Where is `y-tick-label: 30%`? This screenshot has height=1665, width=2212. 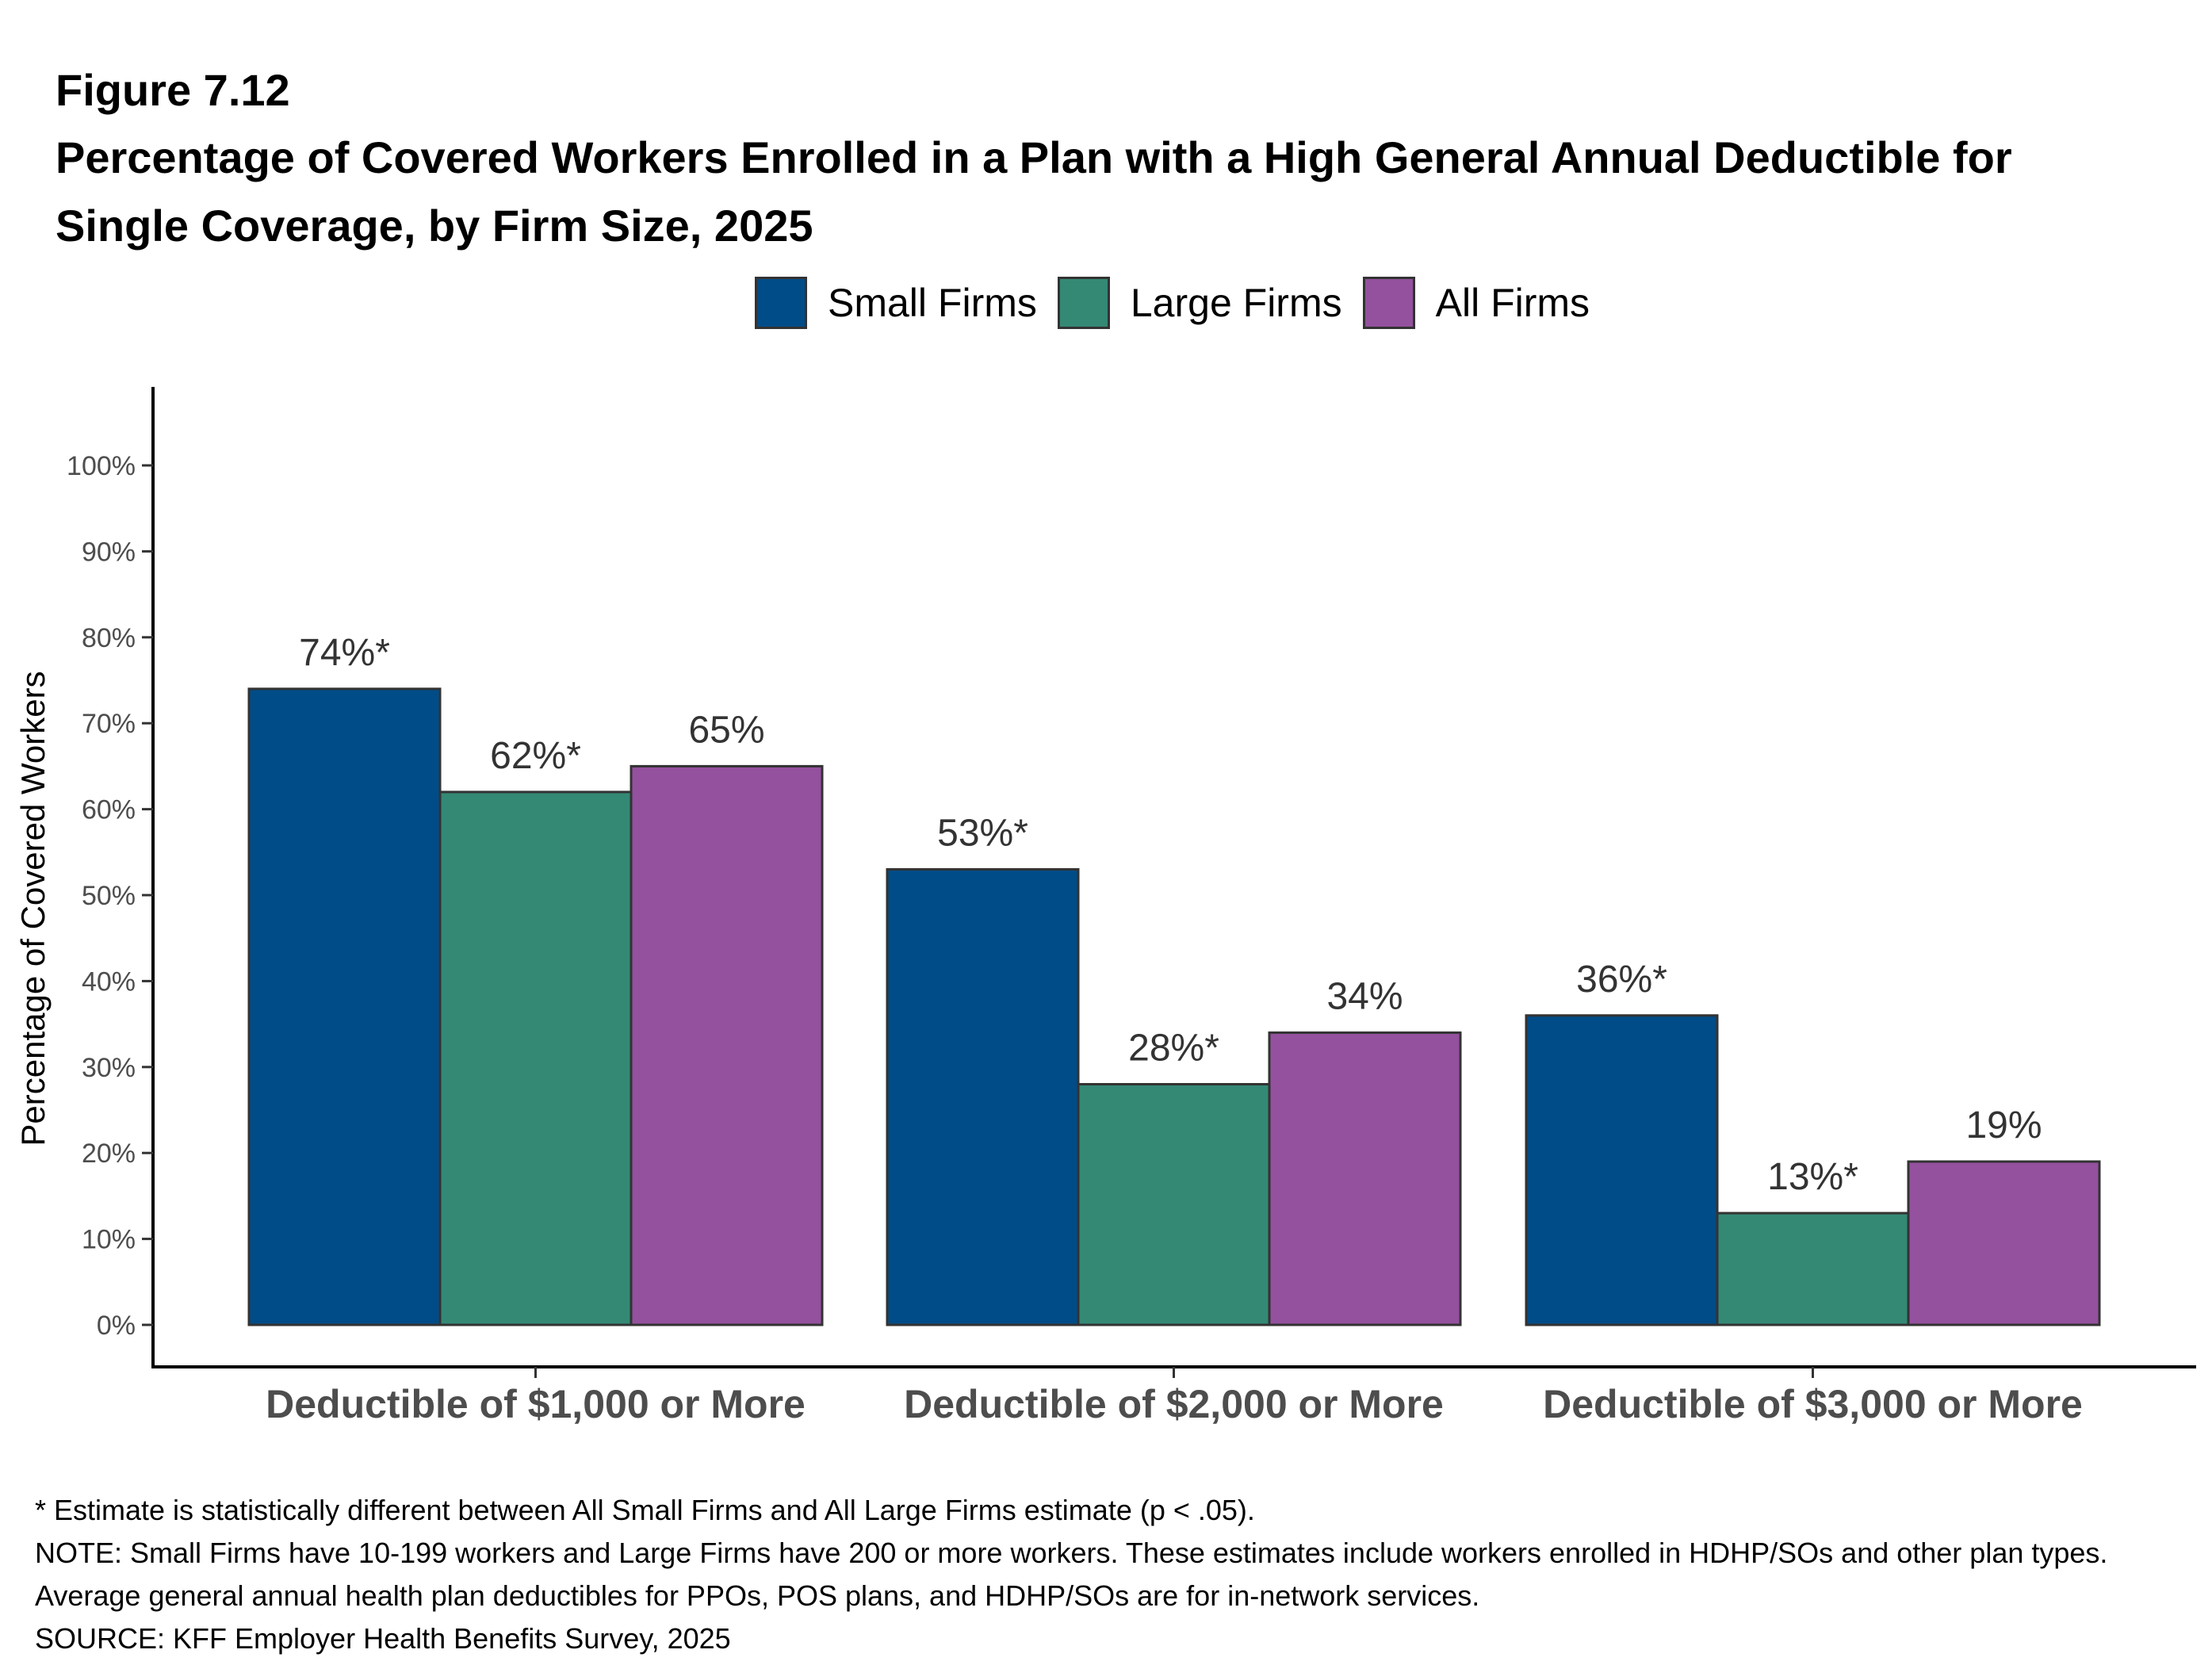
y-tick-label: 30% is located at coordinates (109, 1068).